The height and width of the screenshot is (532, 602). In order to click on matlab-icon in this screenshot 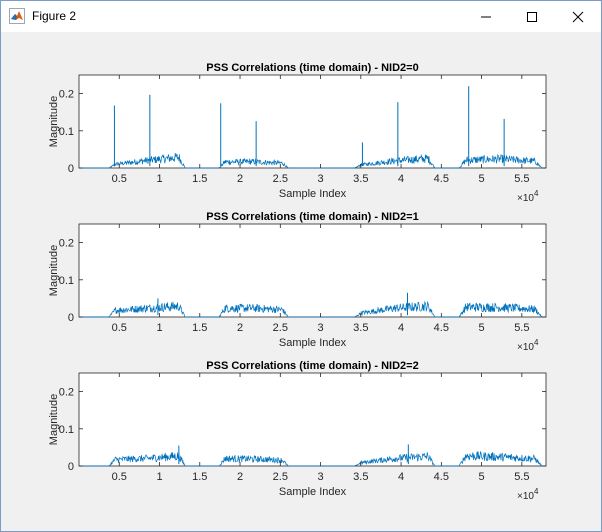, I will do `click(17, 16)`.